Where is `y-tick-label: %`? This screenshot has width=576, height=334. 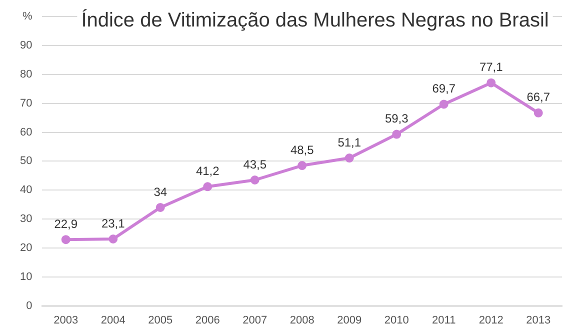
y-tick-label: % is located at coordinates (27, 16).